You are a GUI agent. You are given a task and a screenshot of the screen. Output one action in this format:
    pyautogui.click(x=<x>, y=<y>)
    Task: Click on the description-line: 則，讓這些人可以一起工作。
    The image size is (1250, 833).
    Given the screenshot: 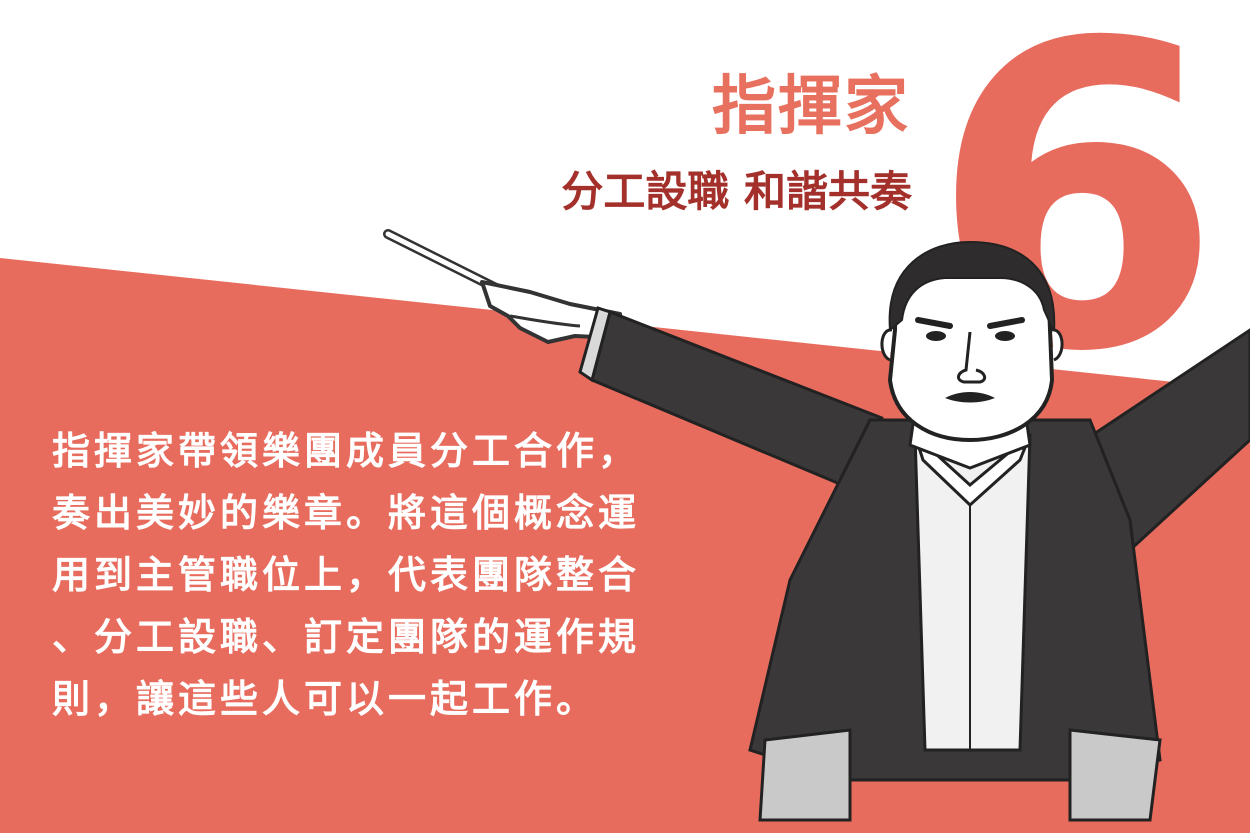 What is the action you would take?
    pyautogui.click(x=325, y=699)
    